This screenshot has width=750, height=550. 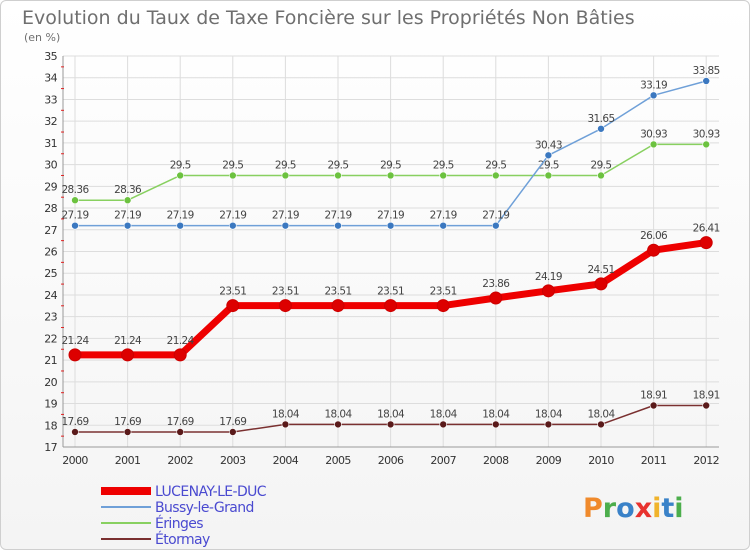 What do you see at coordinates (653, 85) in the screenshot?
I see `data-label: 33.19` at bounding box center [653, 85].